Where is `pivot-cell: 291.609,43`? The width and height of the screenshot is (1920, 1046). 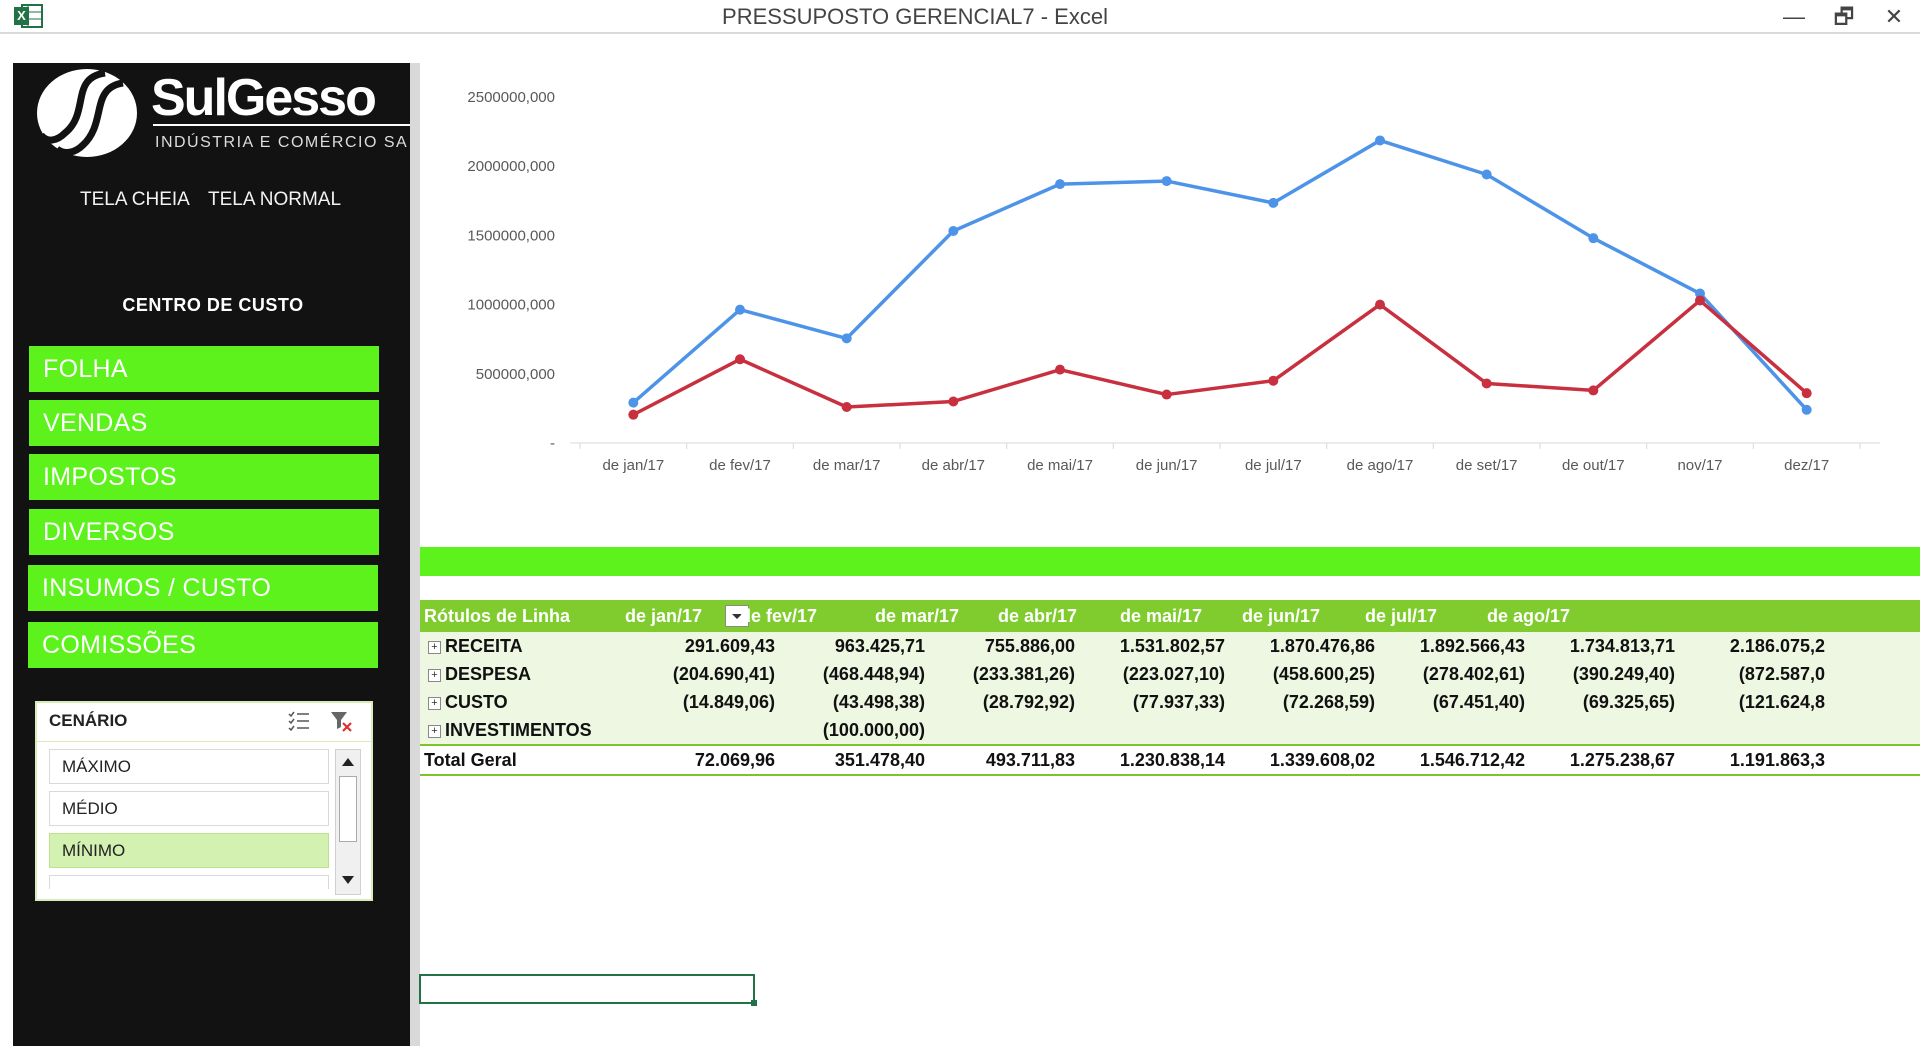 pivot-cell: 291.609,43 is located at coordinates (729, 646).